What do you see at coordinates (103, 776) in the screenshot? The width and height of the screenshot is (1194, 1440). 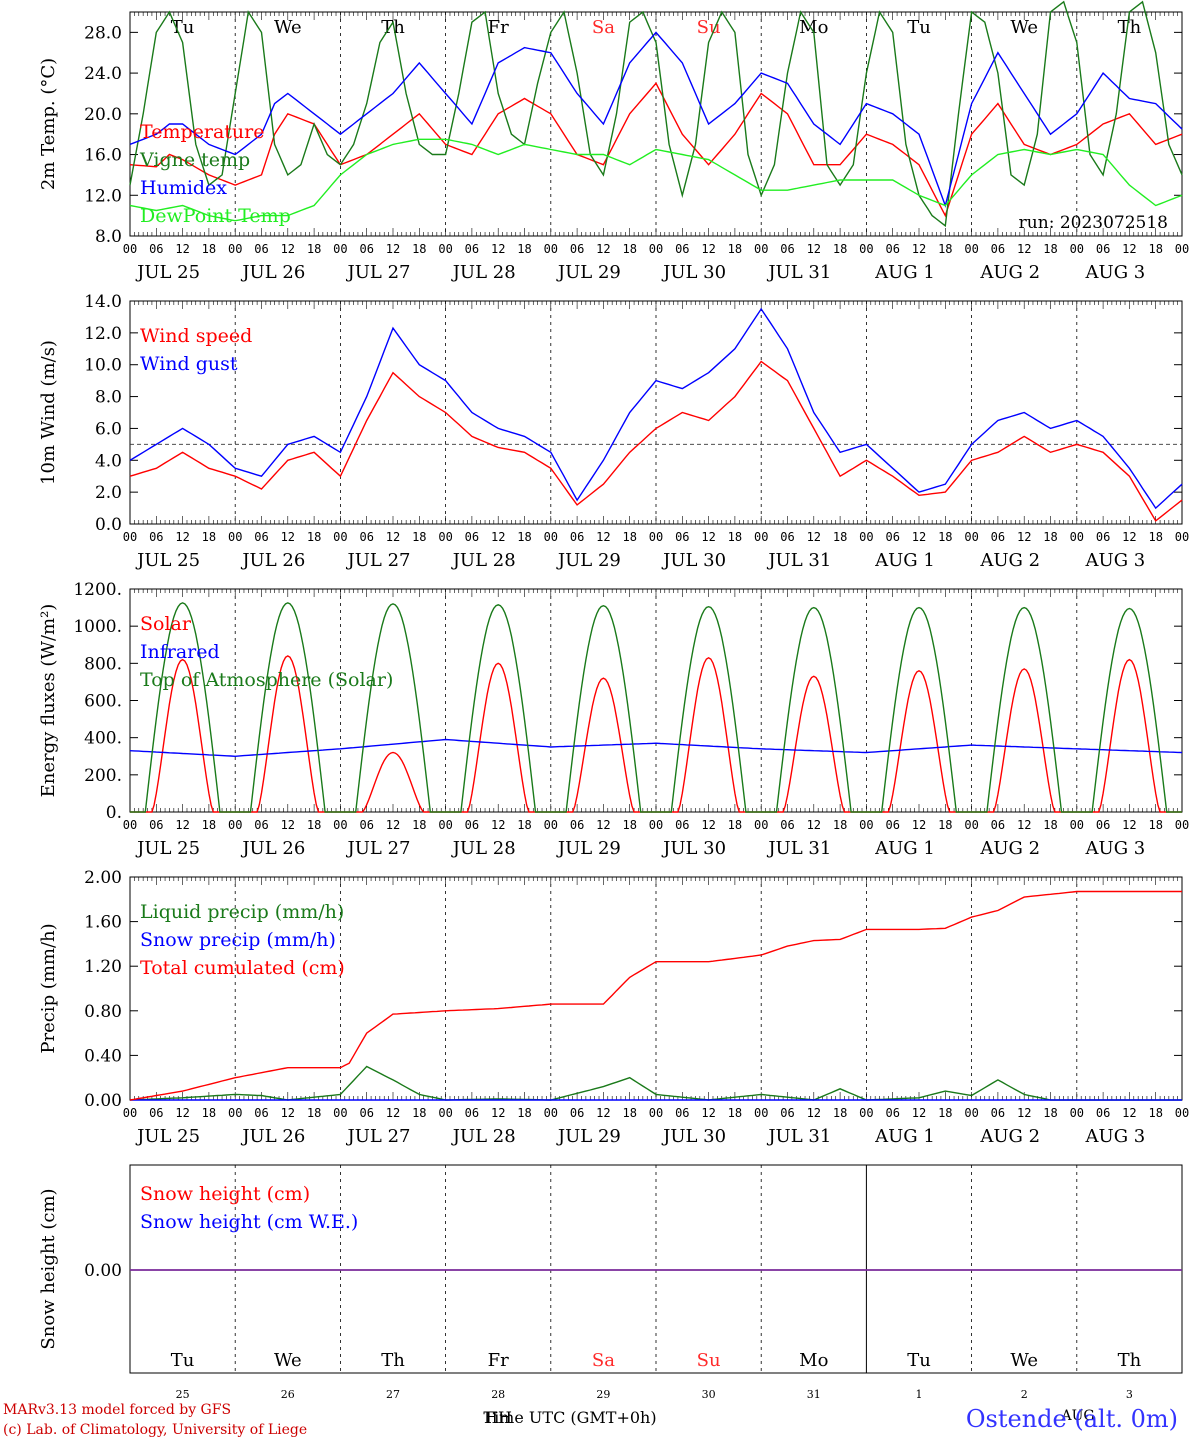 I see `y-tick-label: 200.` at bounding box center [103, 776].